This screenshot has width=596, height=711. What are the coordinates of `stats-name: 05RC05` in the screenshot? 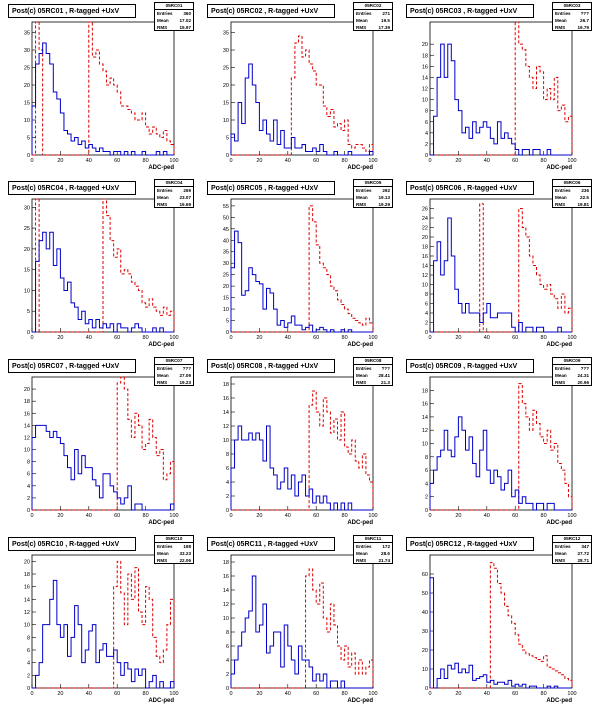 It's located at (373, 183).